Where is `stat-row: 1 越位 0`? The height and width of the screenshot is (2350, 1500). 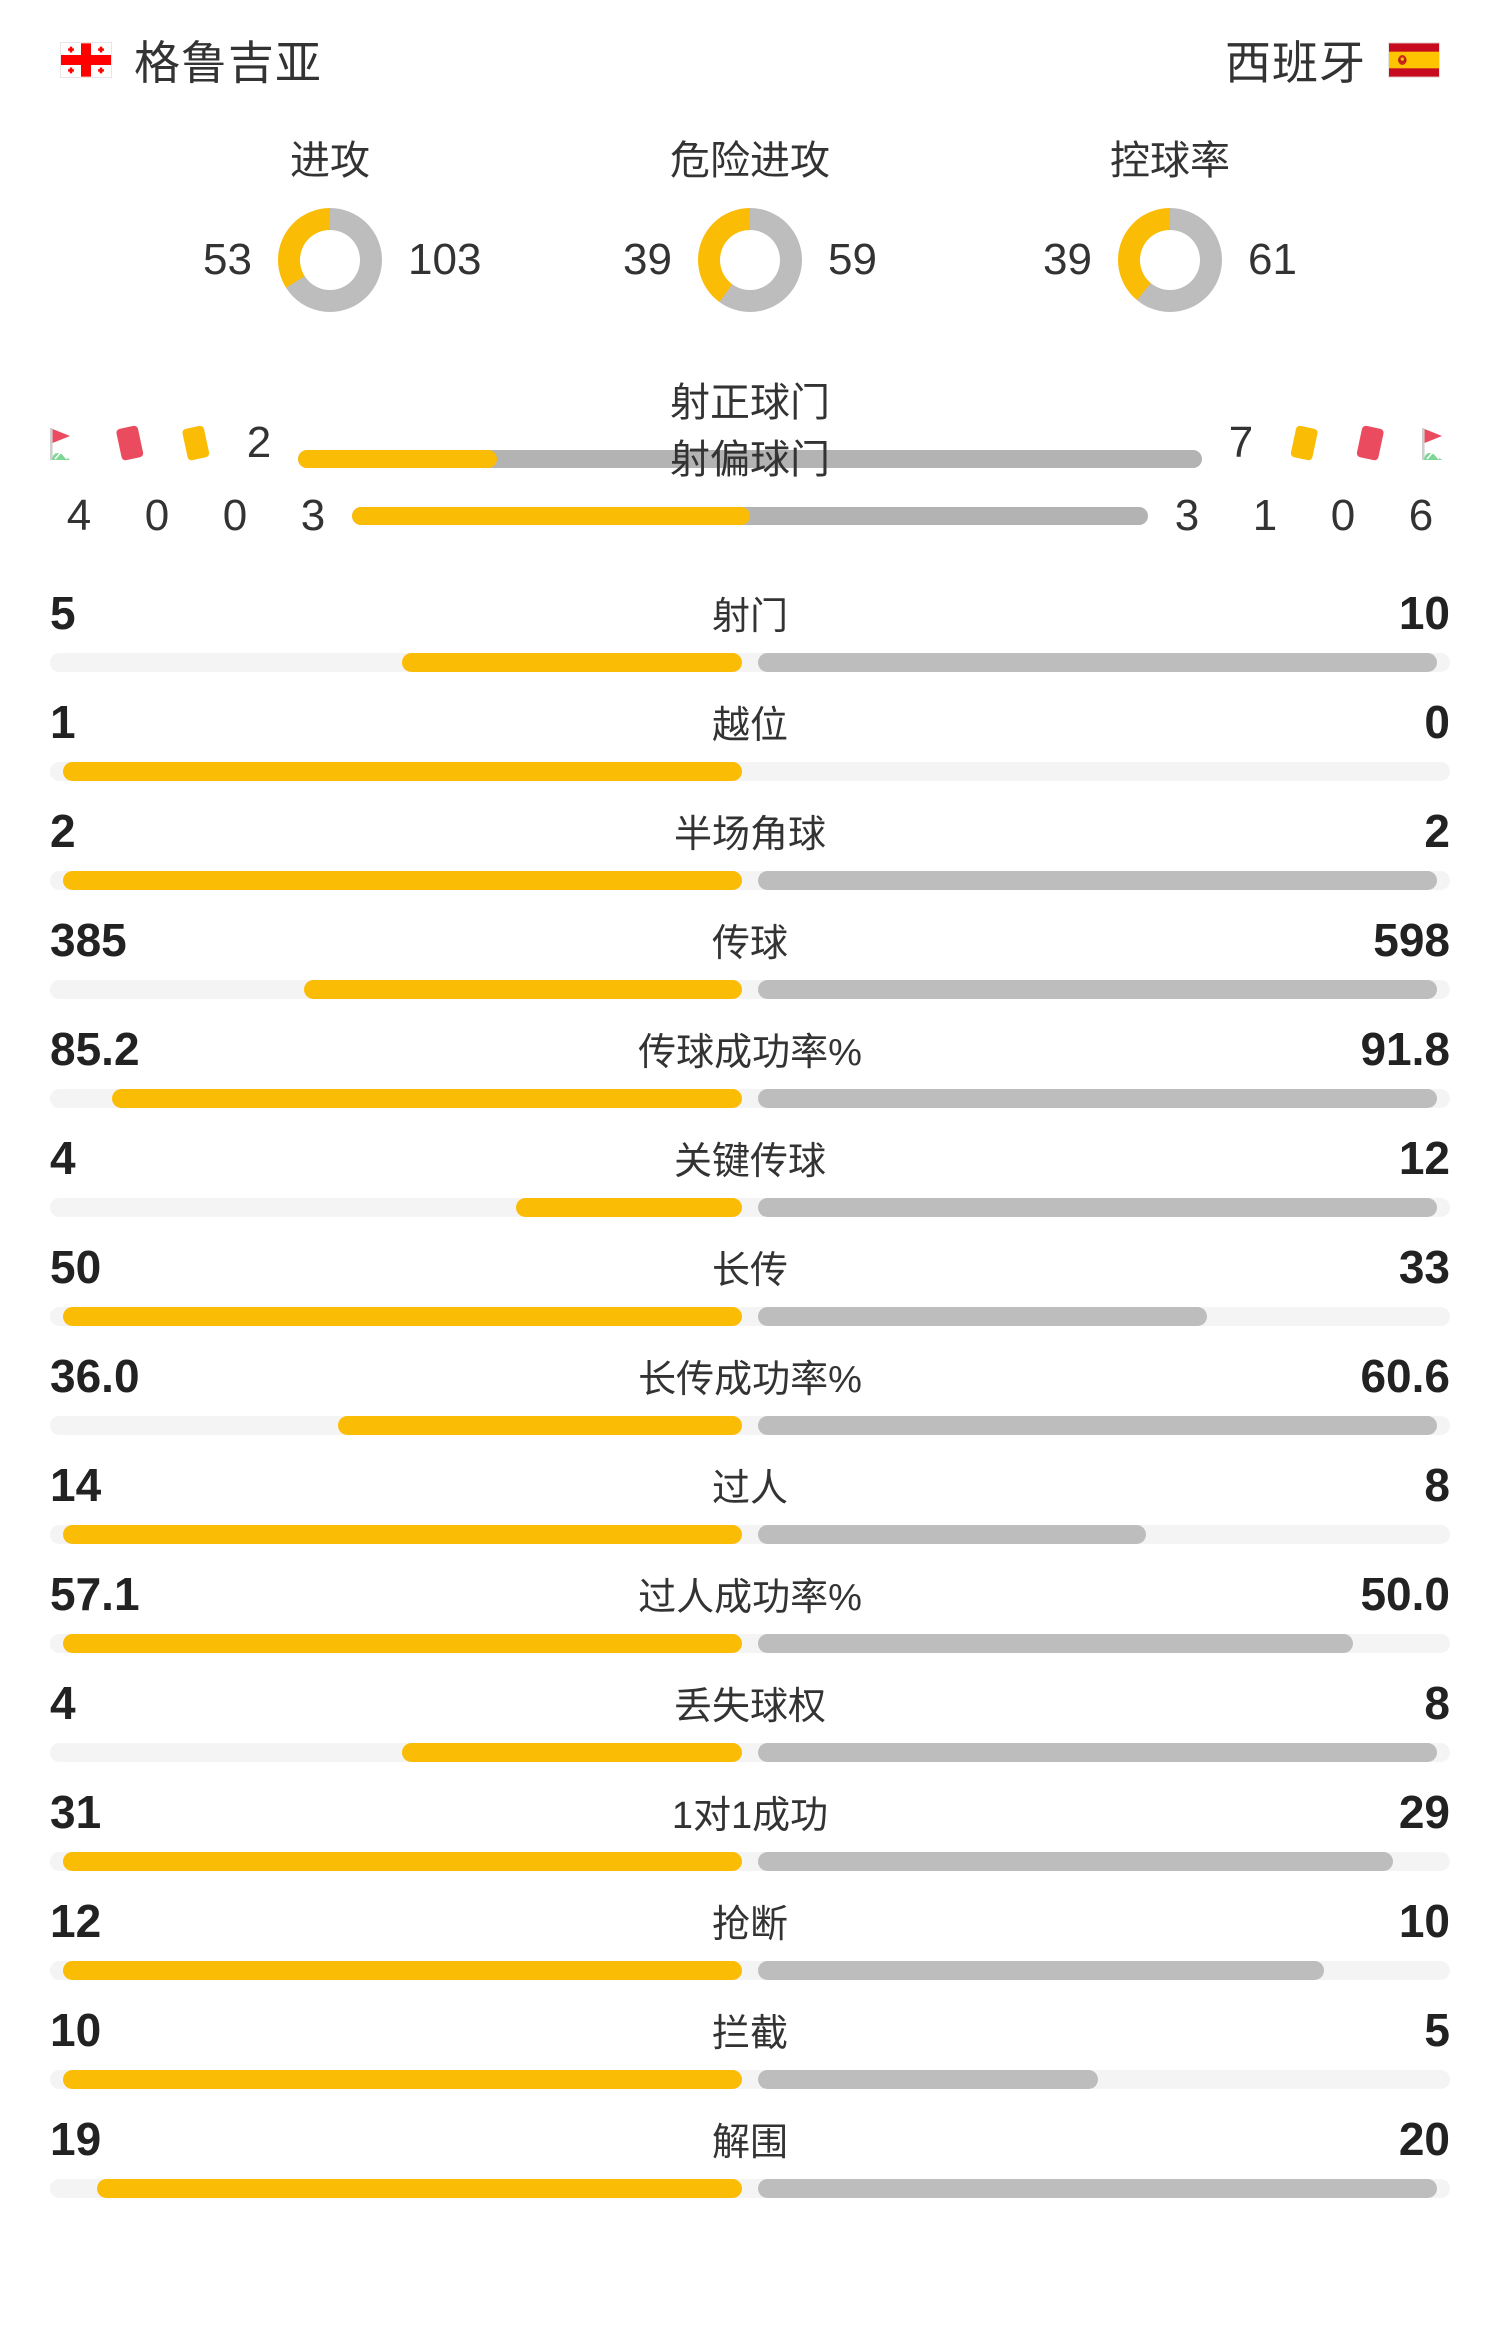
stat-row: 1 越位 0 is located at coordinates (750, 733).